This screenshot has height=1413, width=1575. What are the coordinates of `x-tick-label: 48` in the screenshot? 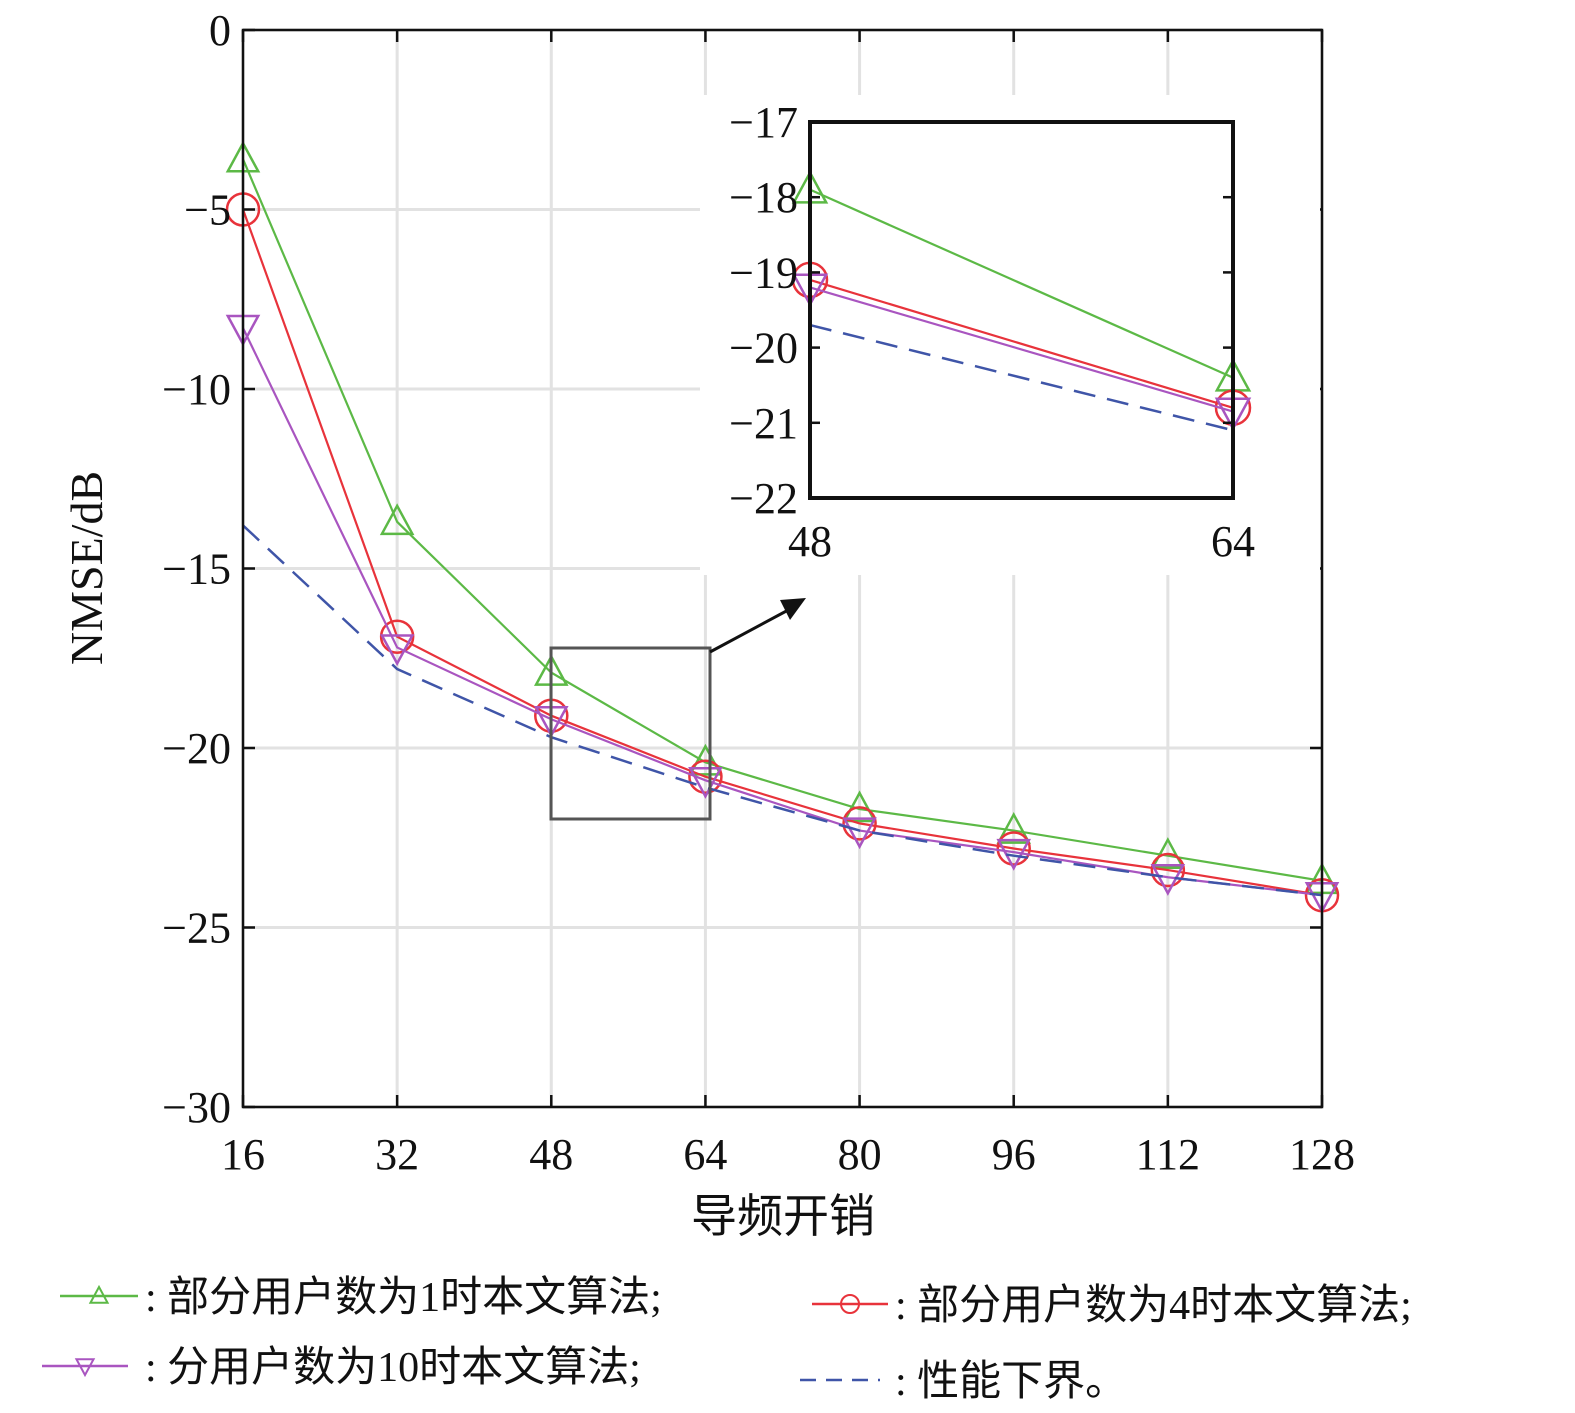 It's located at (551, 1154).